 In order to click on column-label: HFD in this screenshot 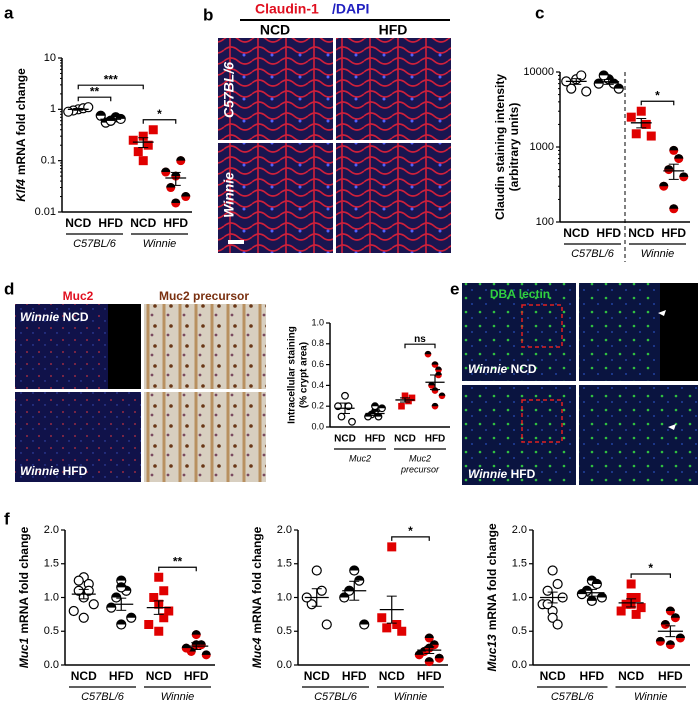, I will do `click(393, 30)`.